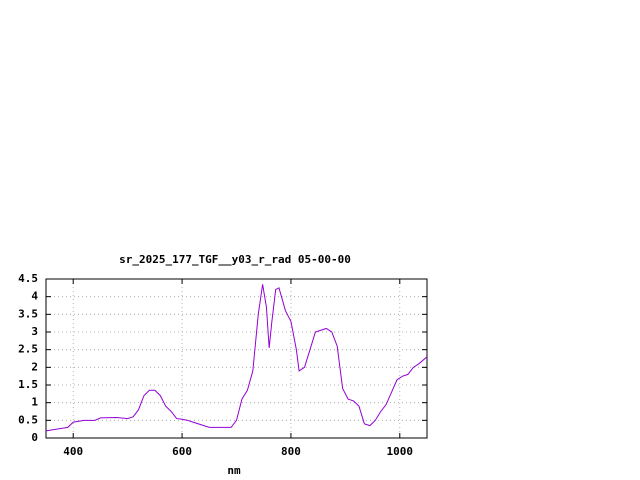  What do you see at coordinates (28, 349) in the screenshot?
I see `y-tick-label: 2.5` at bounding box center [28, 349].